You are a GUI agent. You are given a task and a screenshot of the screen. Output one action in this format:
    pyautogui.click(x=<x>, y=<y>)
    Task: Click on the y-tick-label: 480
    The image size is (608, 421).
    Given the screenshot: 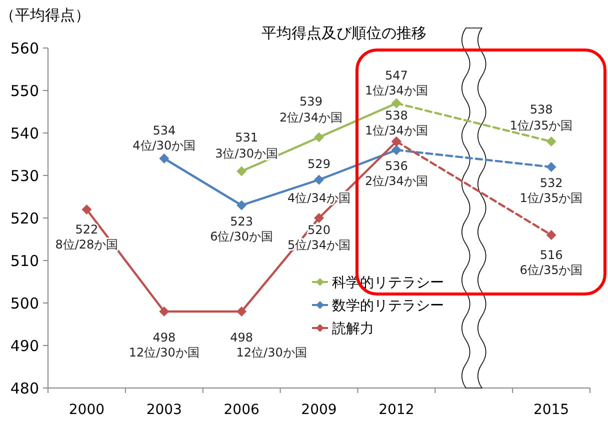 What is the action you would take?
    pyautogui.click(x=24, y=388)
    